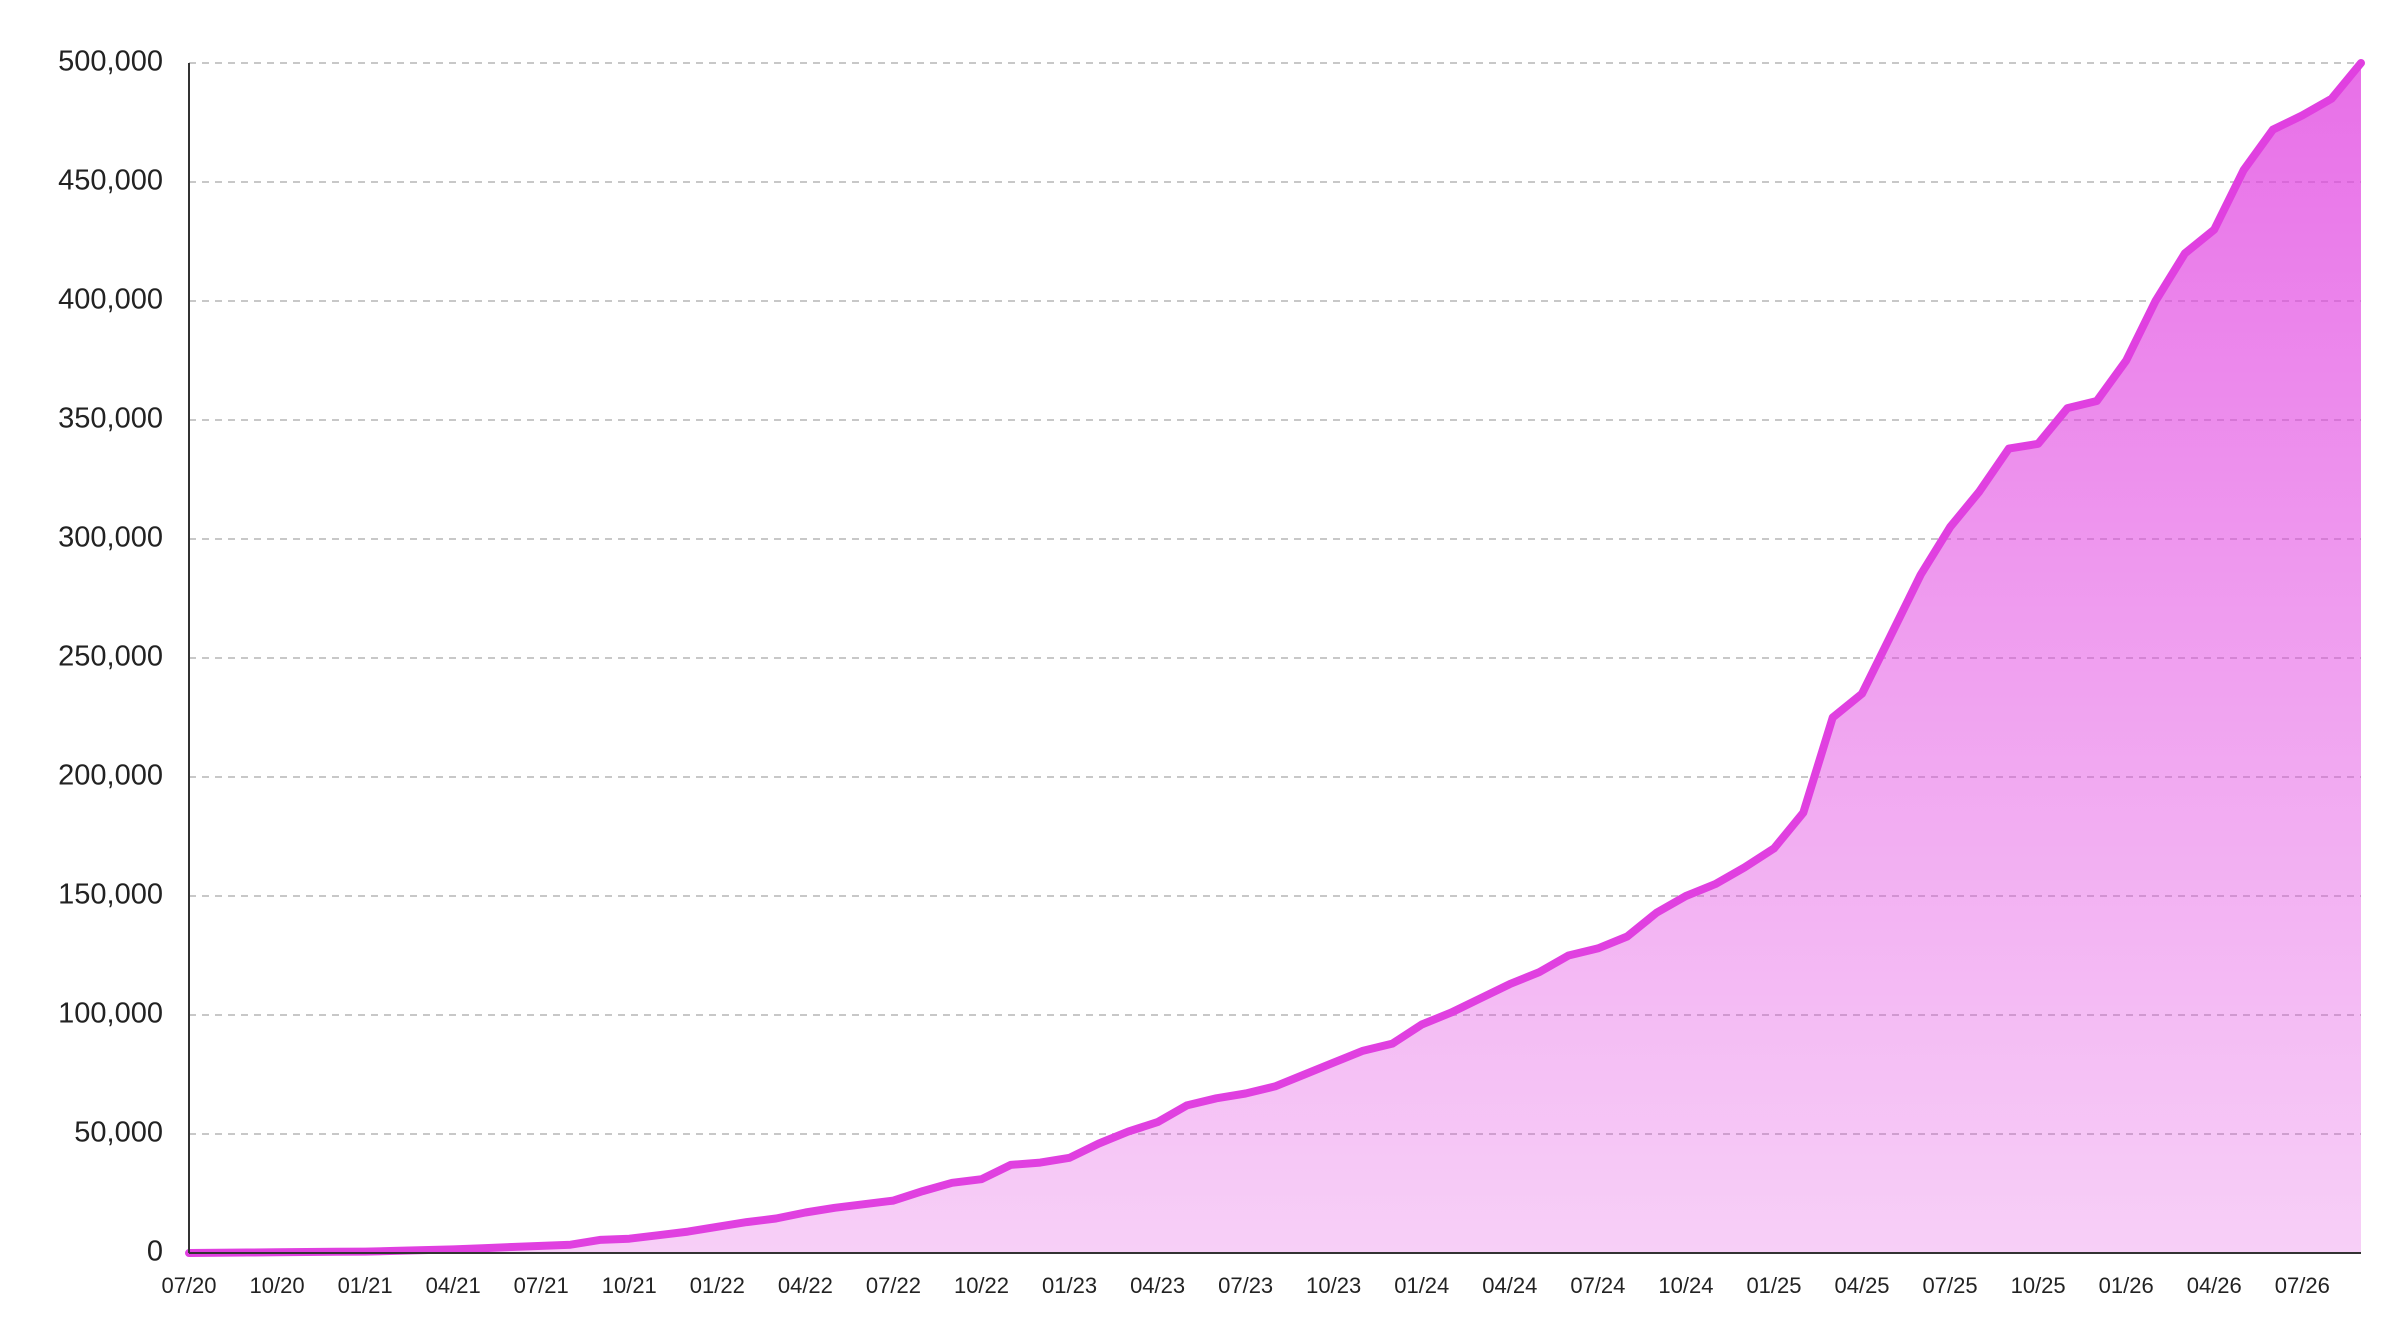 Image resolution: width=2396 pixels, height=1322 pixels. What do you see at coordinates (629, 1285) in the screenshot?
I see `x-tick-label: 10/21` at bounding box center [629, 1285].